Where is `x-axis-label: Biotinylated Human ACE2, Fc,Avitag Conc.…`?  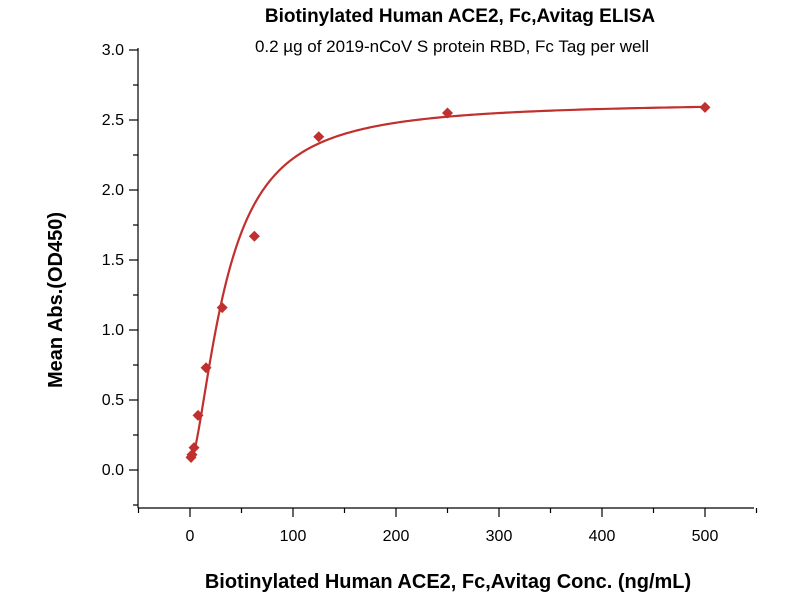
x-axis-label: Biotinylated Human ACE2, Fc,Avitag Conc.… is located at coordinates (448, 582).